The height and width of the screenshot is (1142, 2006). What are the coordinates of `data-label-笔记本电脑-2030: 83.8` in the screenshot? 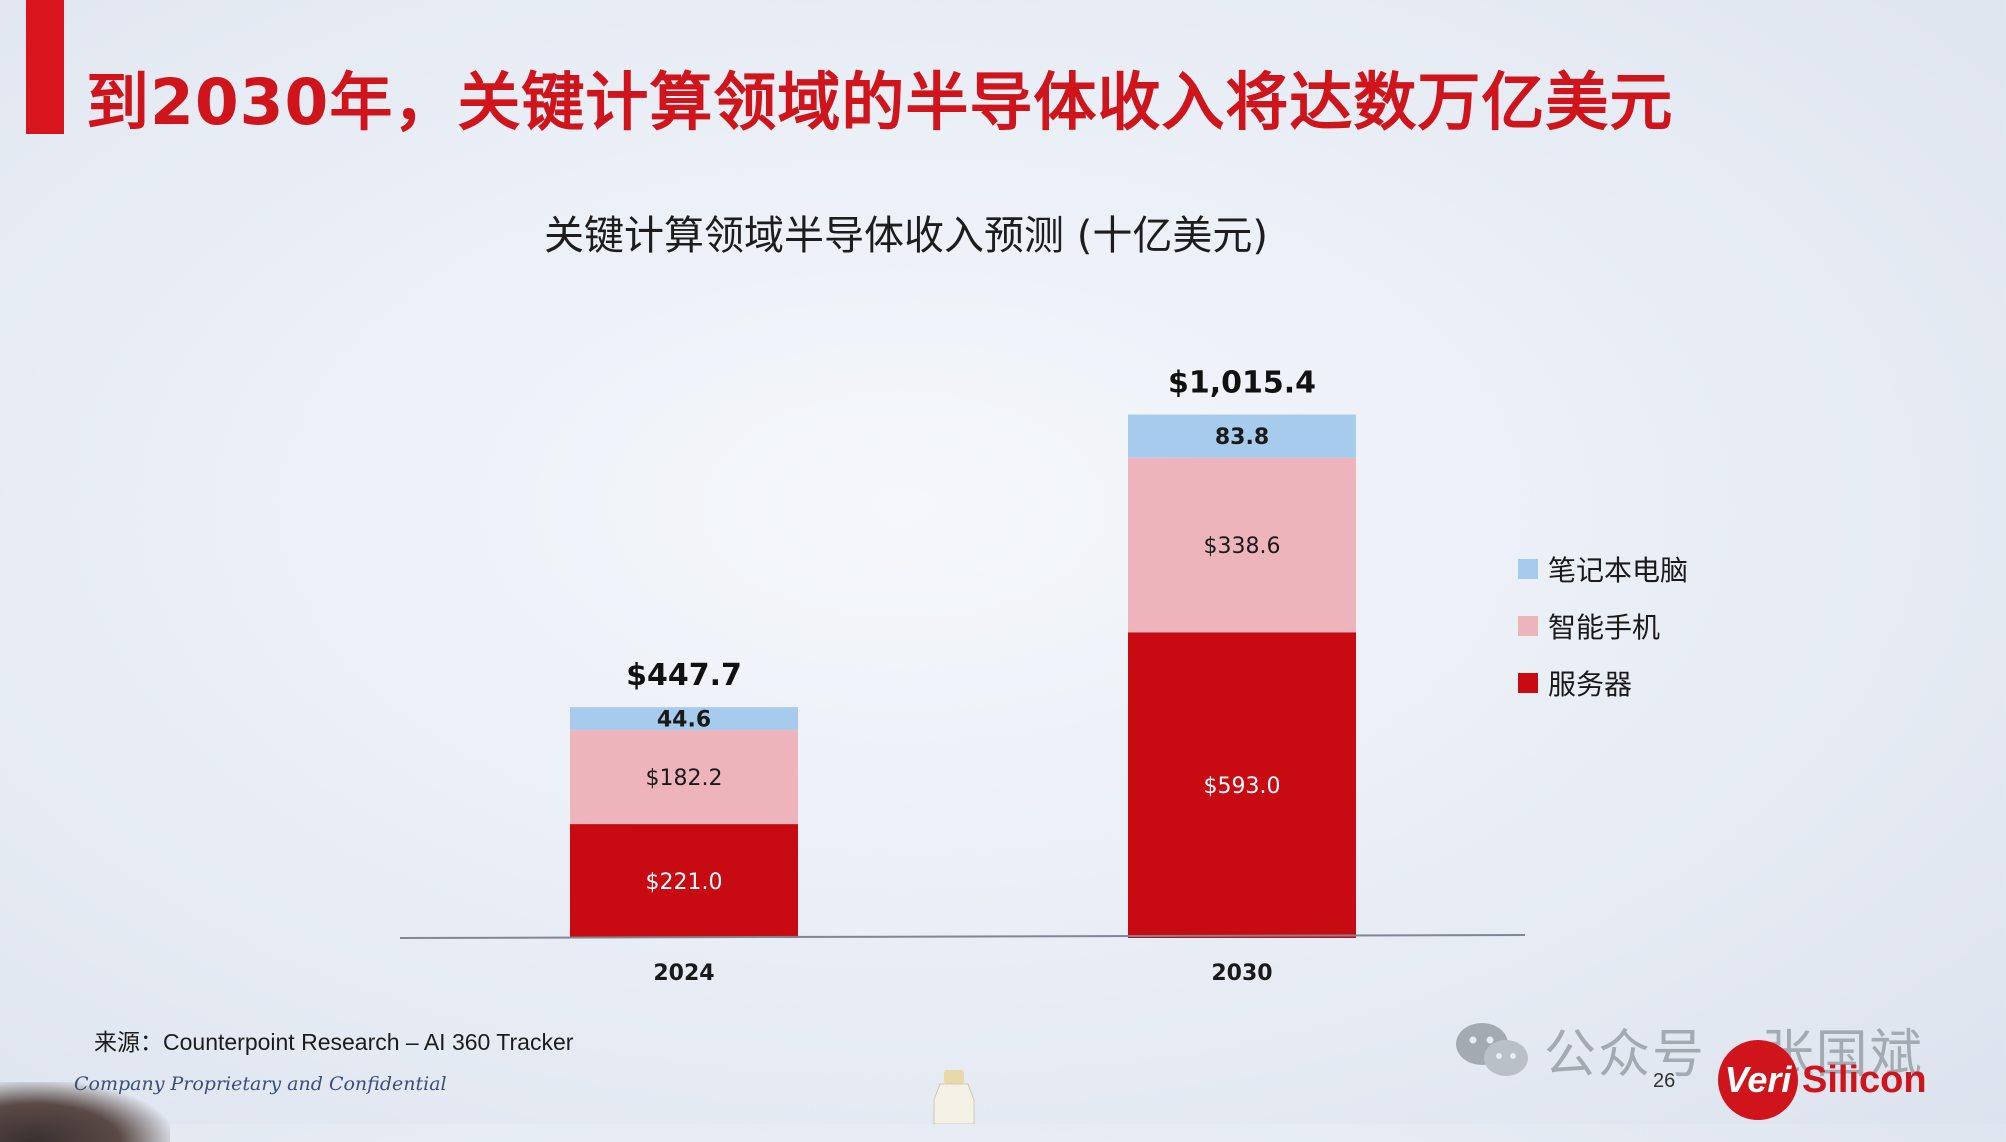 It's located at (1242, 437).